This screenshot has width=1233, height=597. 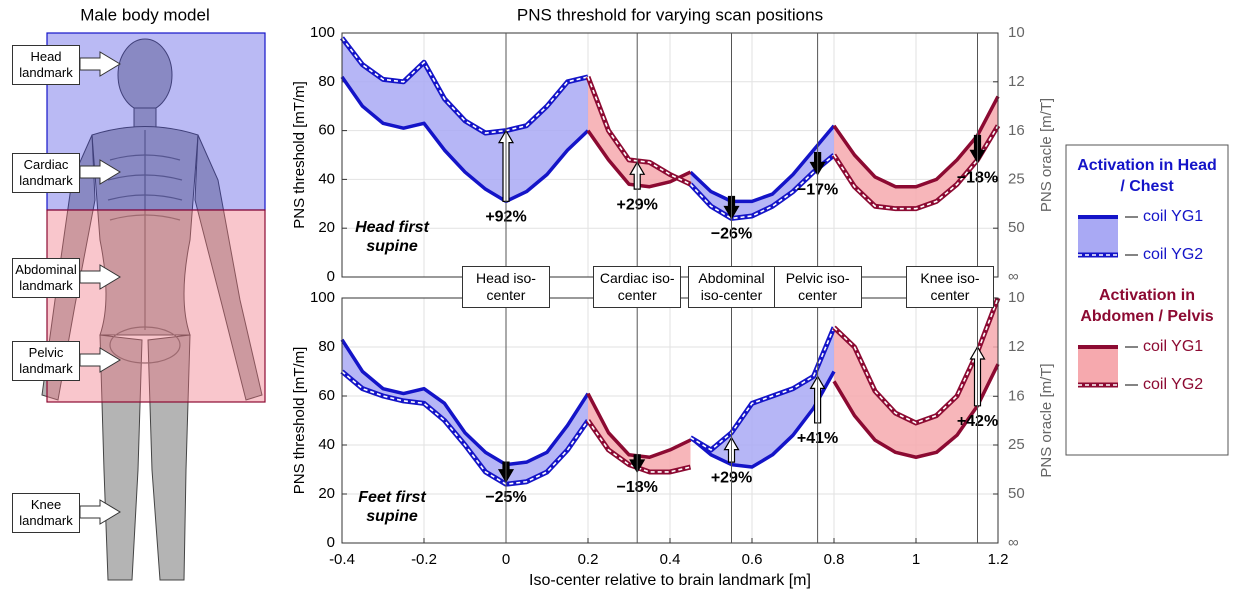 What do you see at coordinates (998, 559) in the screenshot?
I see `x-tick-label: 1.2` at bounding box center [998, 559].